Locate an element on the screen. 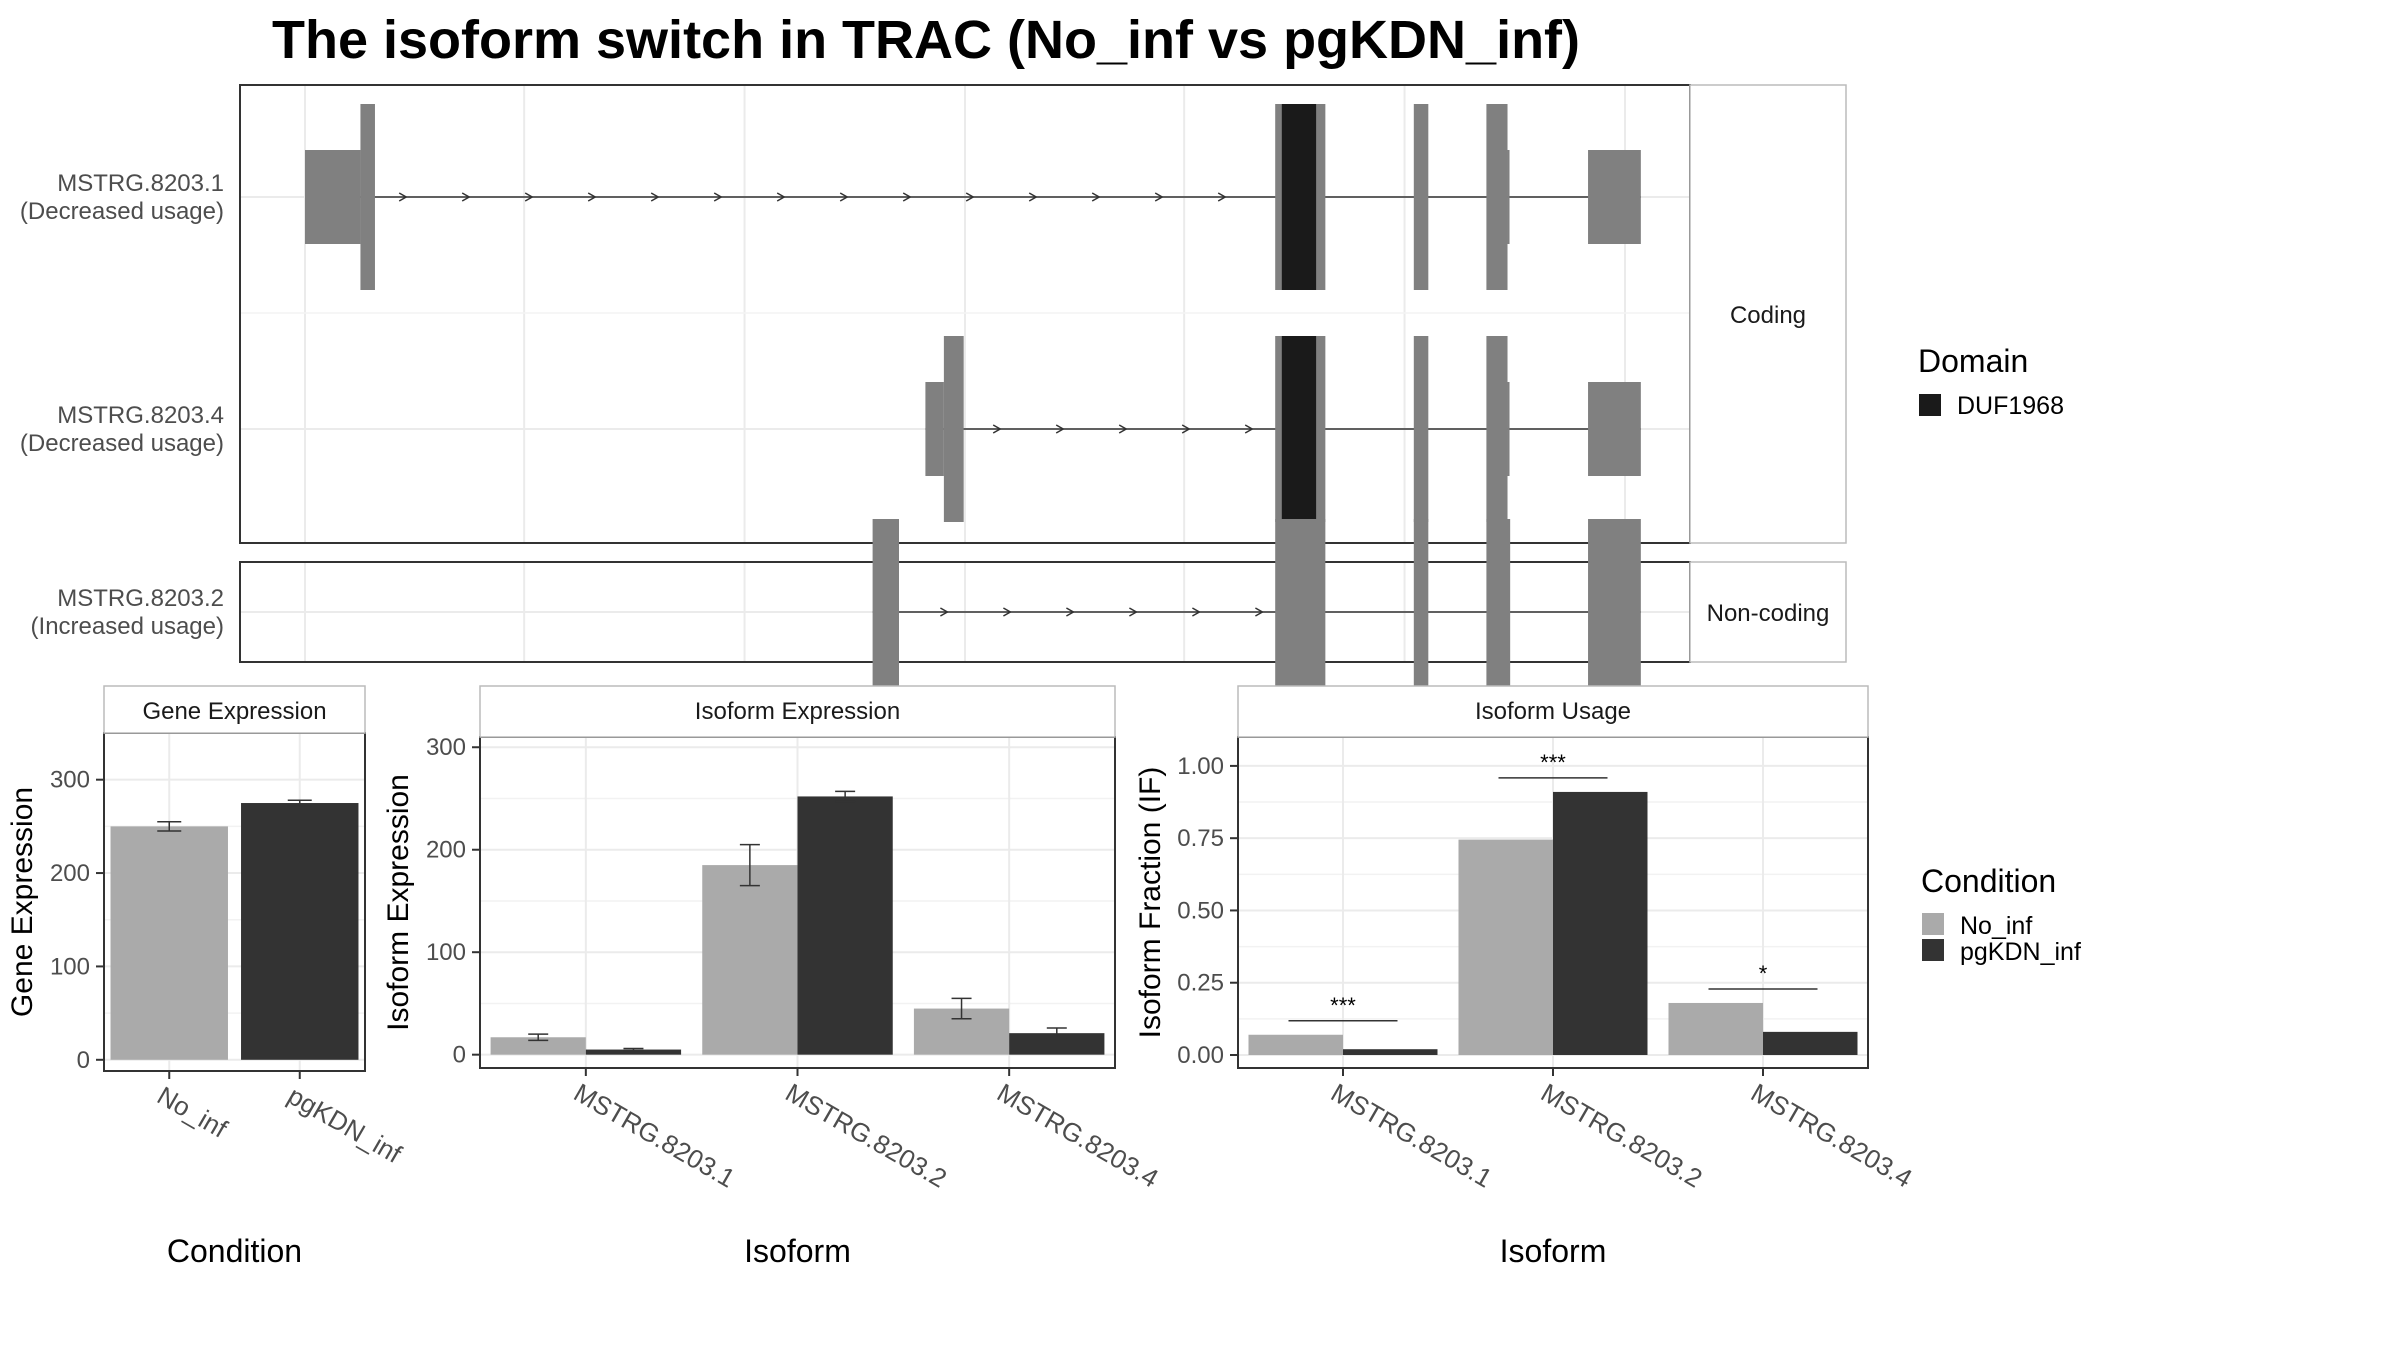  x-tick-label: pgKDN_inf is located at coordinates (345, 1124).